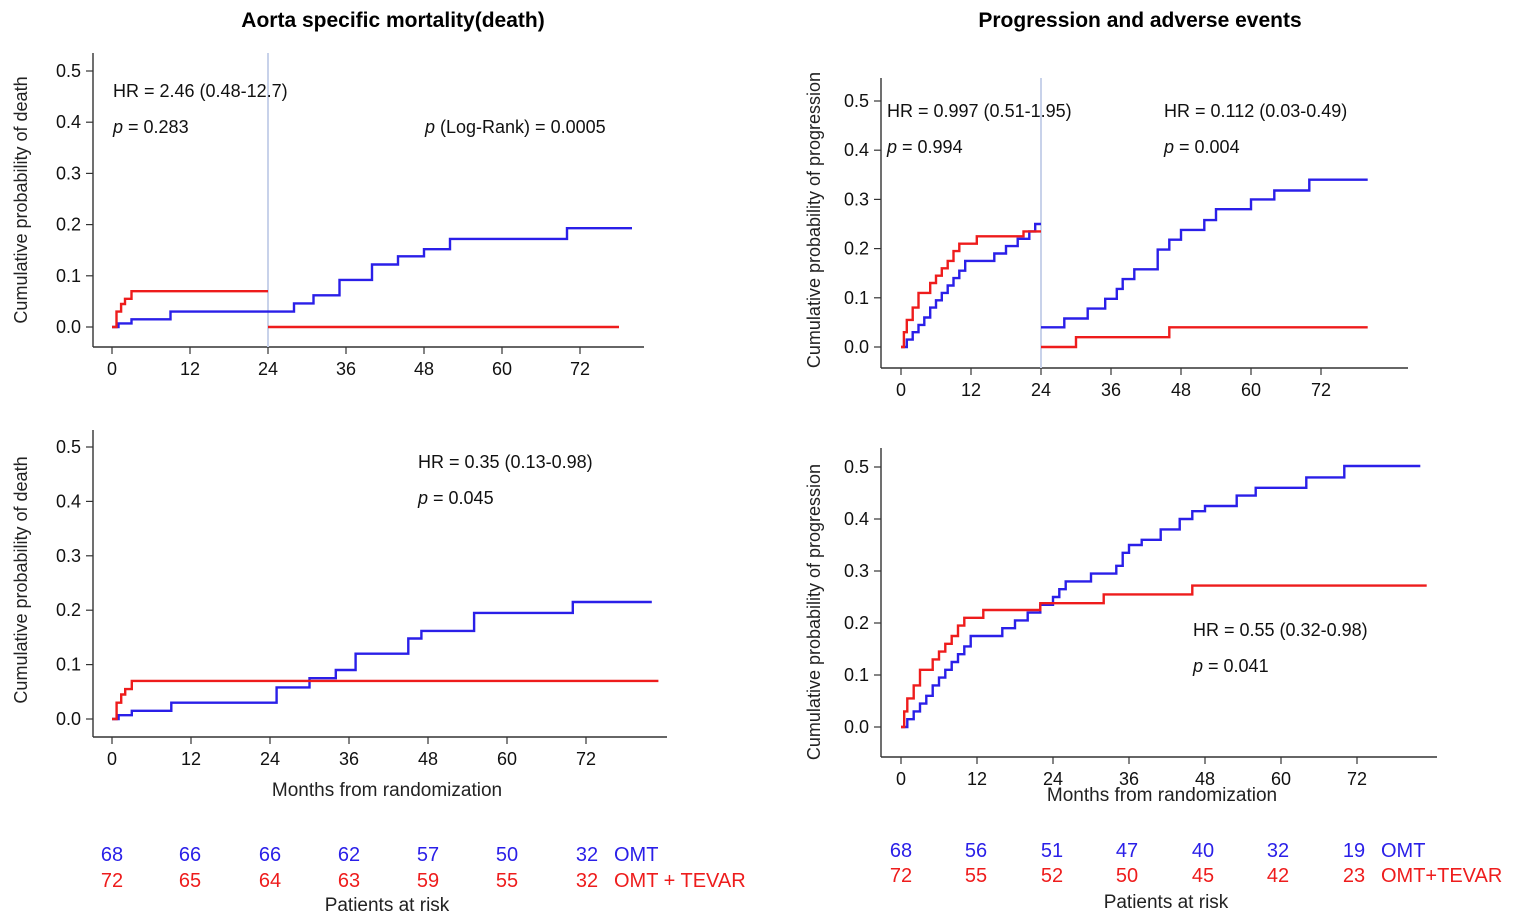 The image size is (1521, 919). I want to click on risk-count-omt: 57, so click(428, 855).